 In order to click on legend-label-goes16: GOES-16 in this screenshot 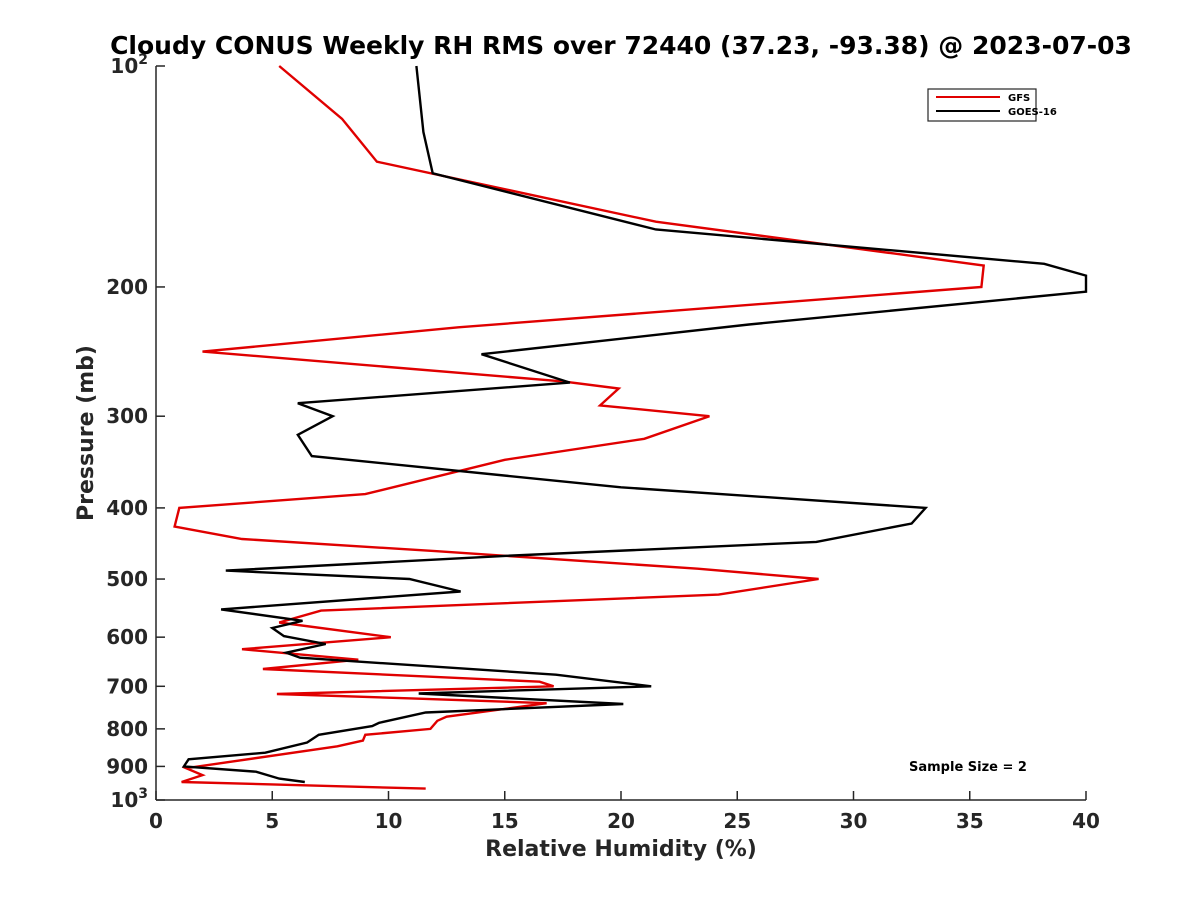, I will do `click(1032, 112)`.